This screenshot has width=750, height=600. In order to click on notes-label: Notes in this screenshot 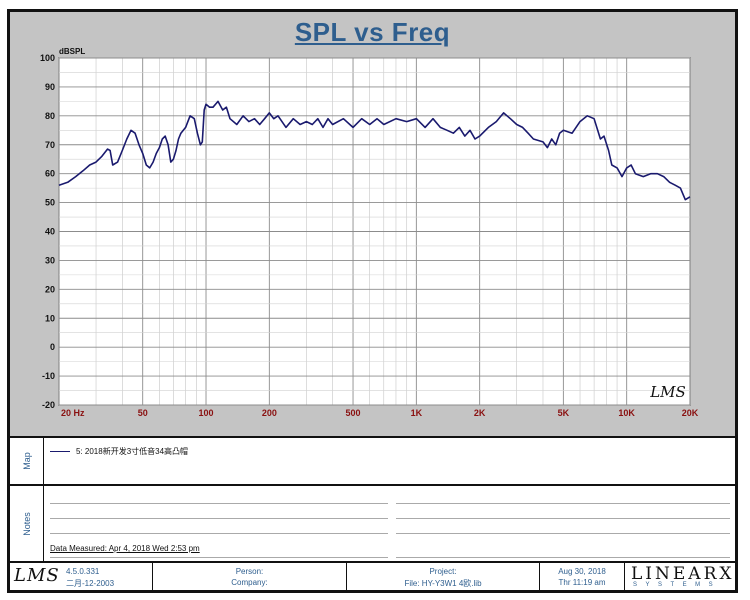, I will do `click(26, 523)`.